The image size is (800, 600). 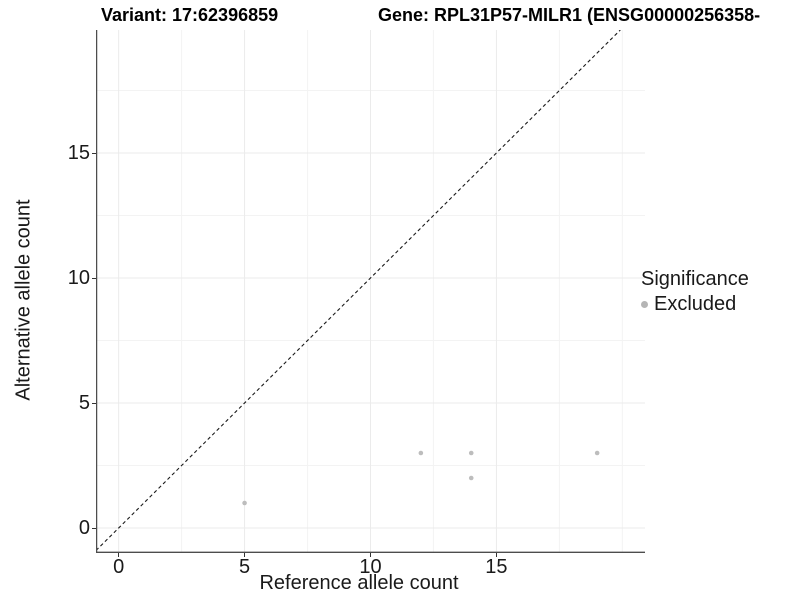 I want to click on legend-title: Significance, so click(x=695, y=279).